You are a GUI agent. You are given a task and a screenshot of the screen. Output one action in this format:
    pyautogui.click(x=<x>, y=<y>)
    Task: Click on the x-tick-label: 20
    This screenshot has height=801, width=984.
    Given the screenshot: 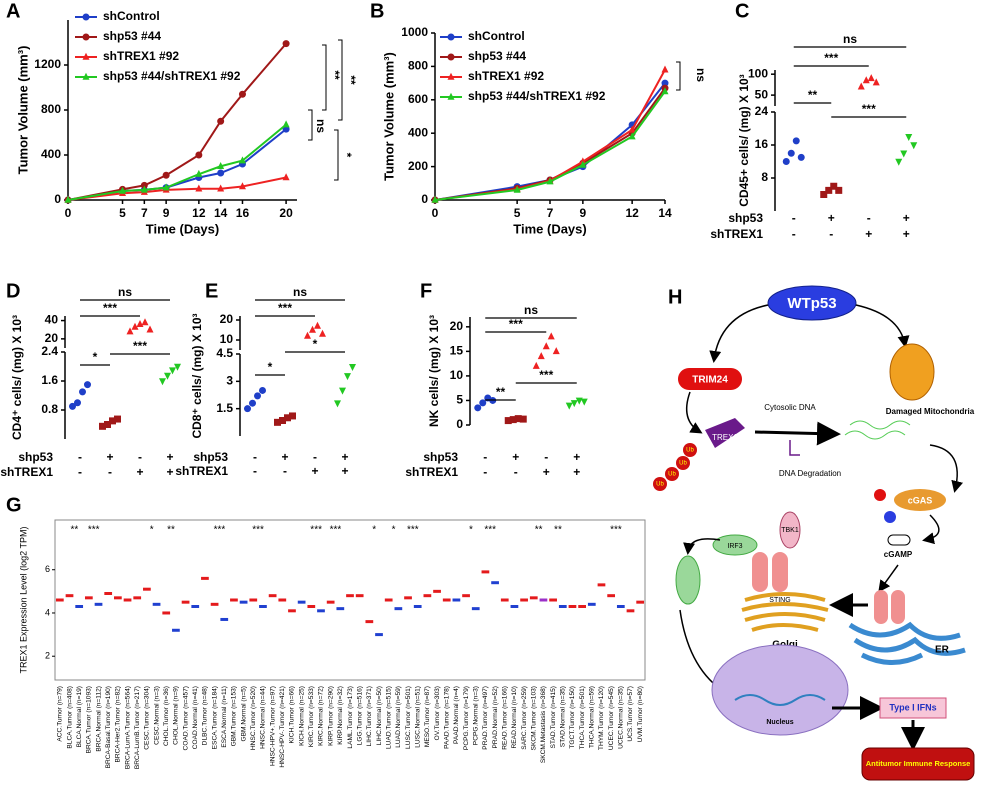 What is the action you would take?
    pyautogui.click(x=286, y=213)
    